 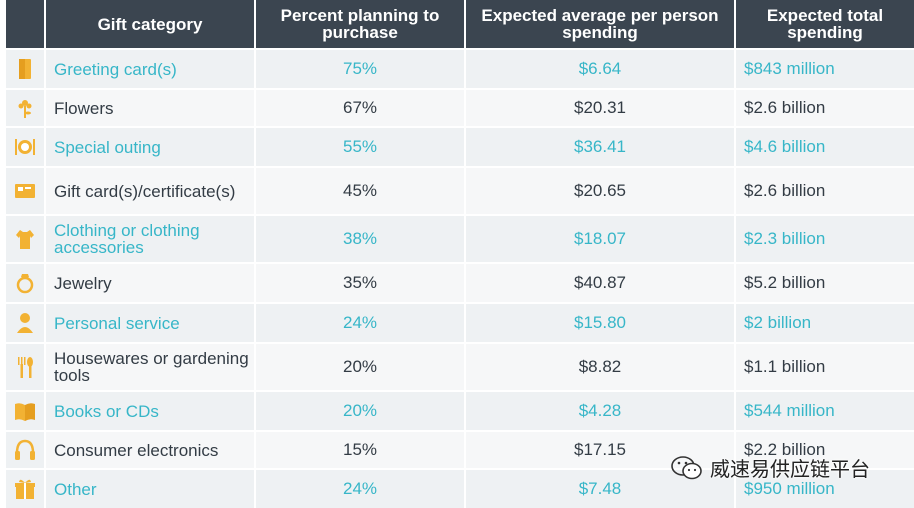 I want to click on total-spending: $843 million, so click(x=825, y=69).